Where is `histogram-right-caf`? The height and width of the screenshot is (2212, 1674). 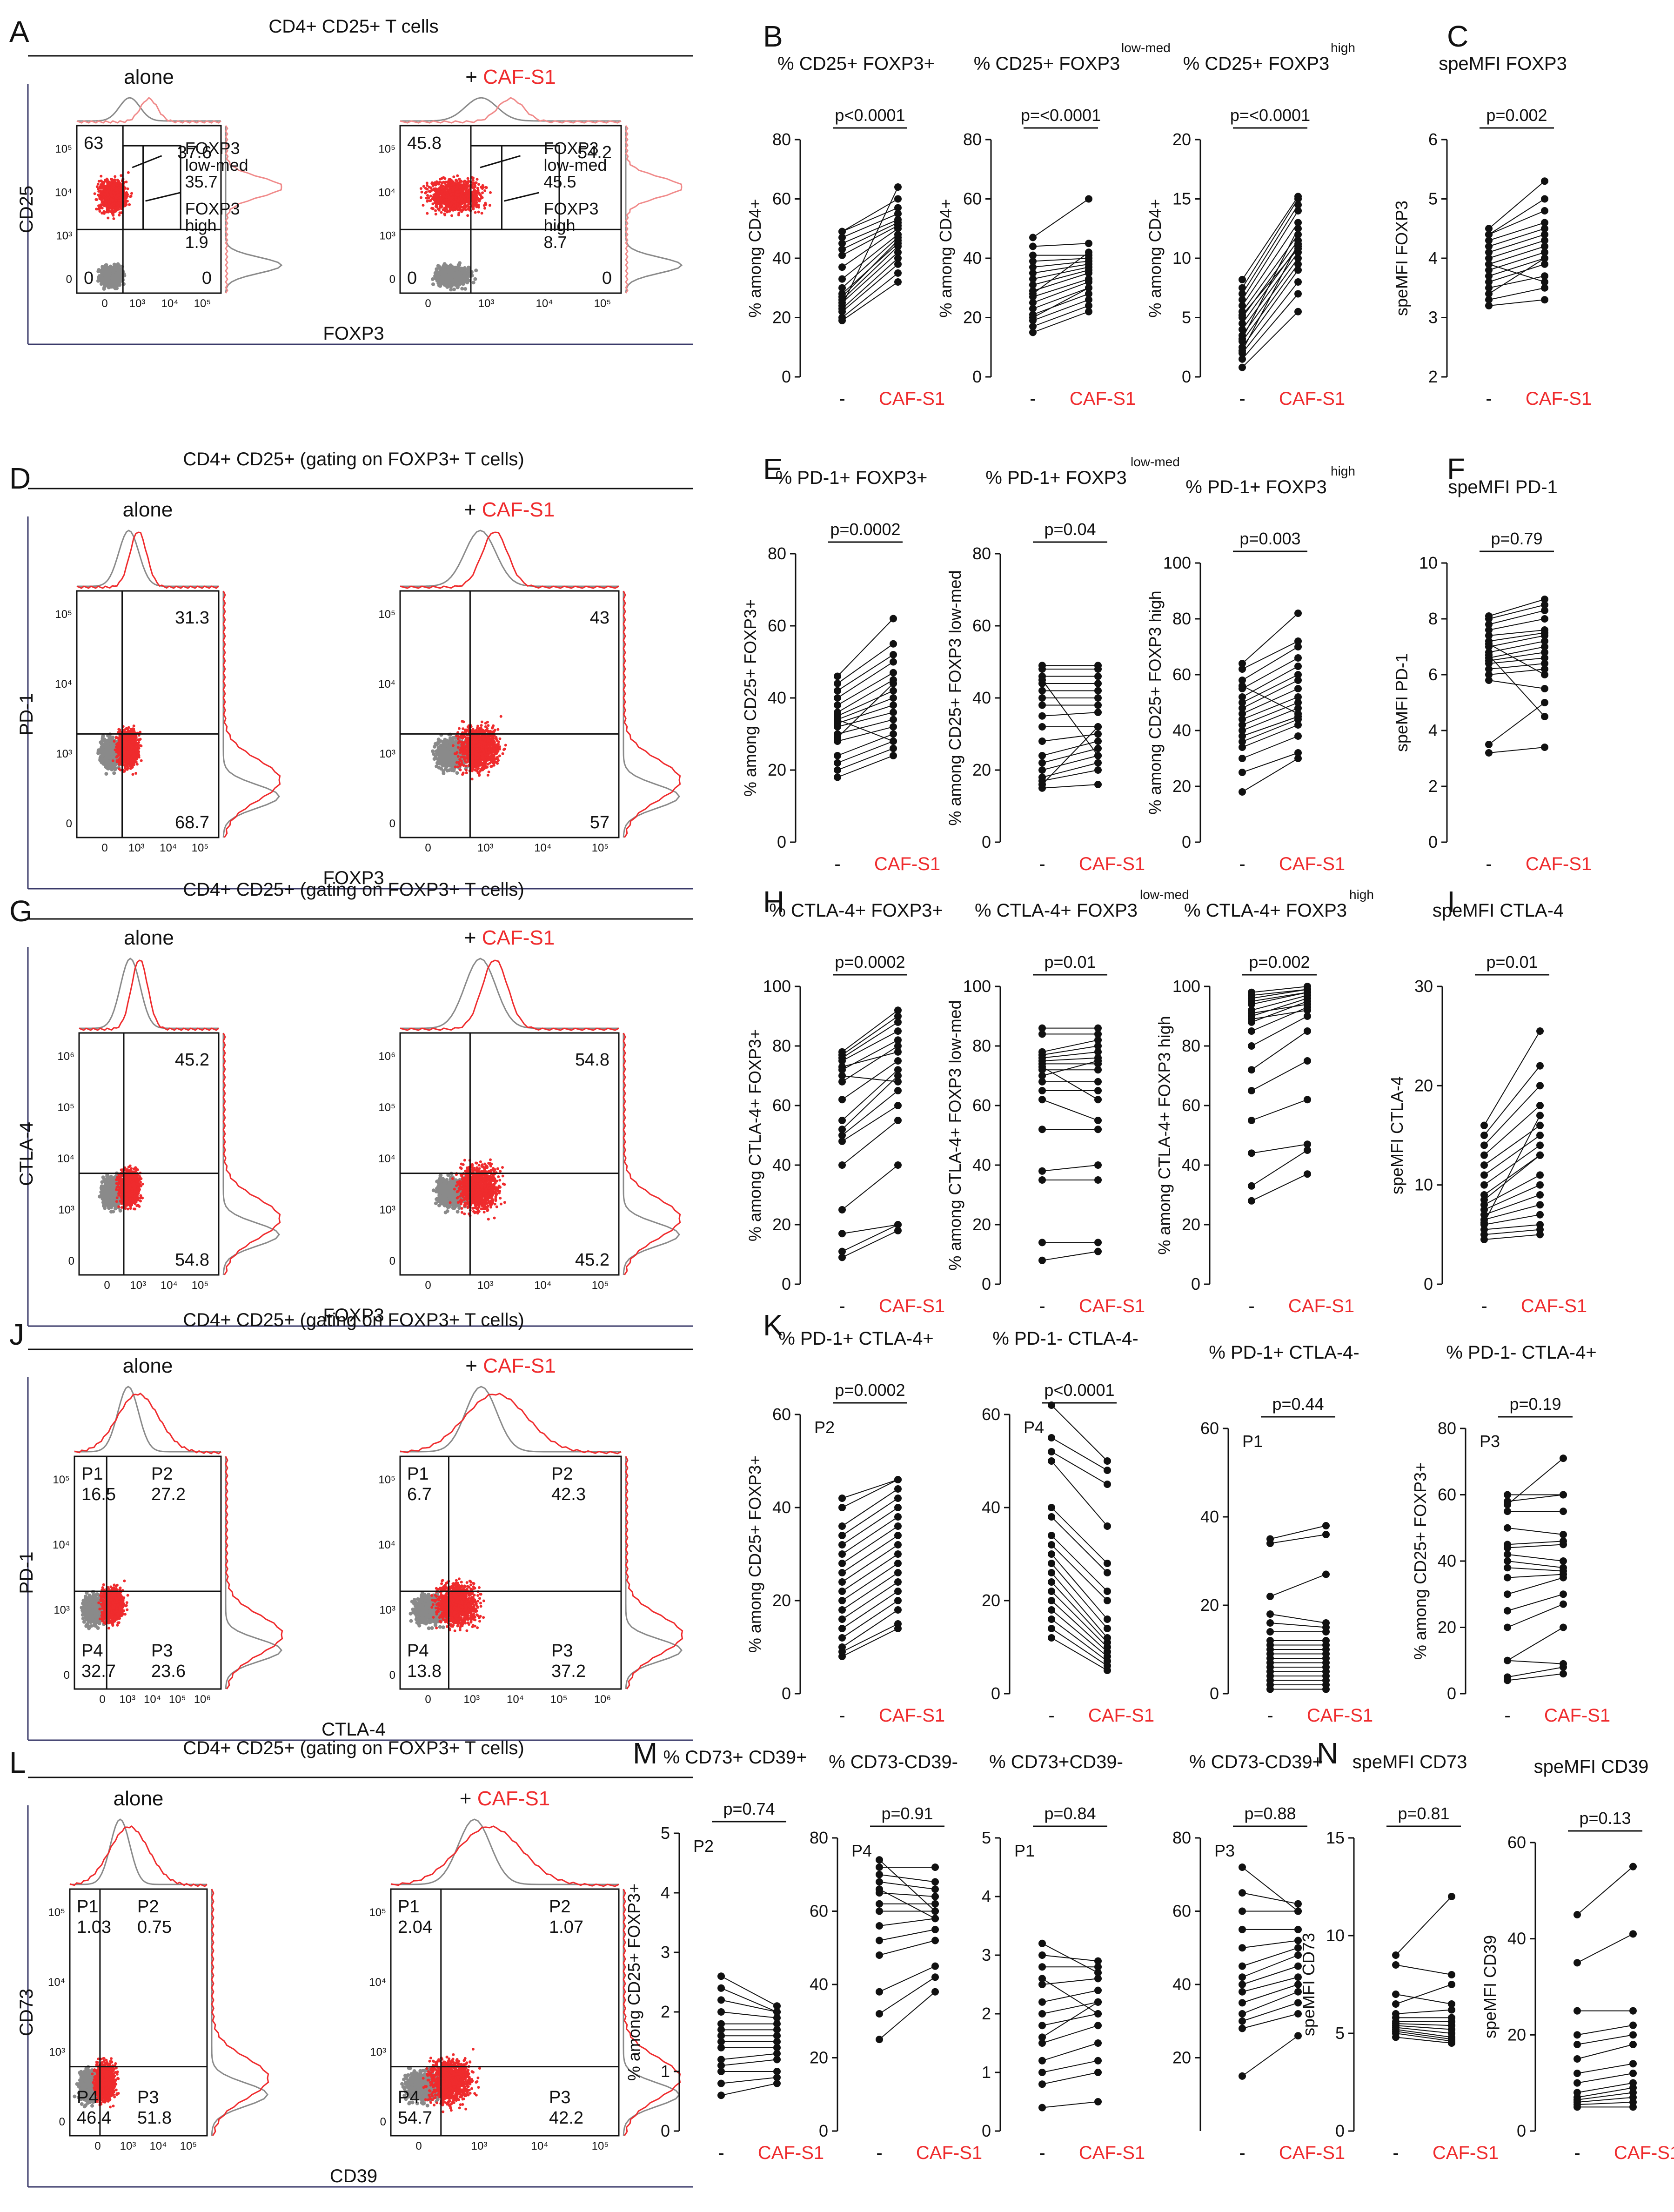
histogram-right-caf is located at coordinates (253, 209).